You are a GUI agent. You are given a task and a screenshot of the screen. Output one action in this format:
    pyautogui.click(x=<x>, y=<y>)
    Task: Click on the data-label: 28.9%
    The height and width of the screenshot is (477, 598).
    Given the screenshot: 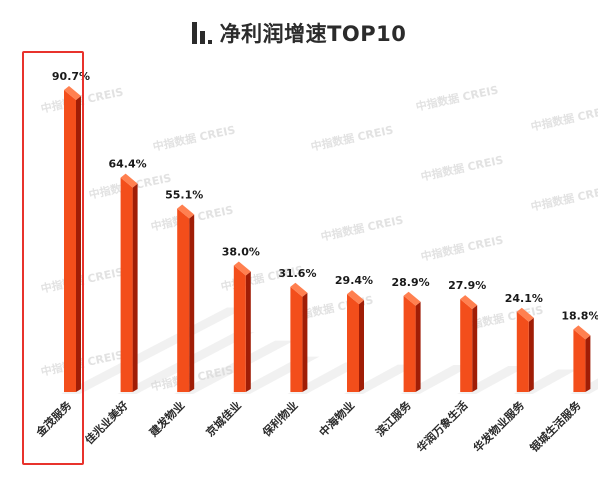 What is the action you would take?
    pyautogui.click(x=411, y=282)
    